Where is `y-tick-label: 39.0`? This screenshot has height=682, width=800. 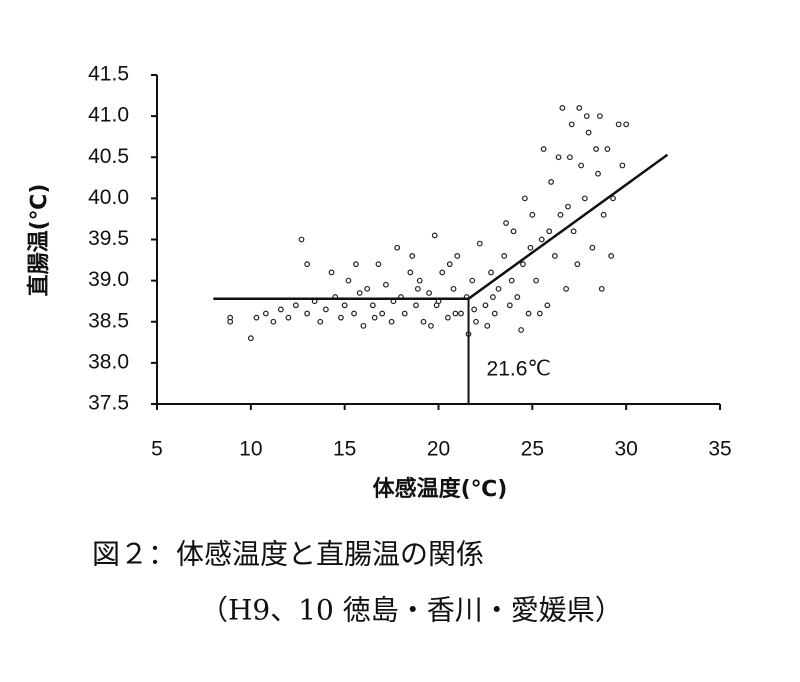
y-tick-label: 39.0 is located at coordinates (108, 279).